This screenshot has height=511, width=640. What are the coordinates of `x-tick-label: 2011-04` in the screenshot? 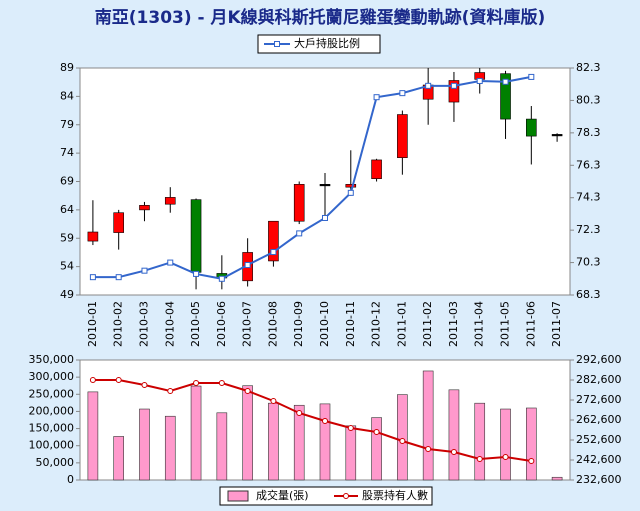 It's located at (479, 324).